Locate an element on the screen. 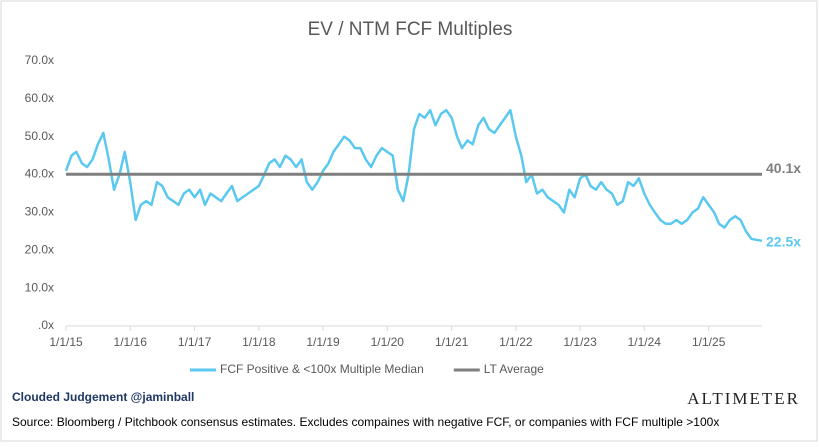 This screenshot has height=448, width=819. x-tick-label: 1/1/18 is located at coordinates (259, 342).